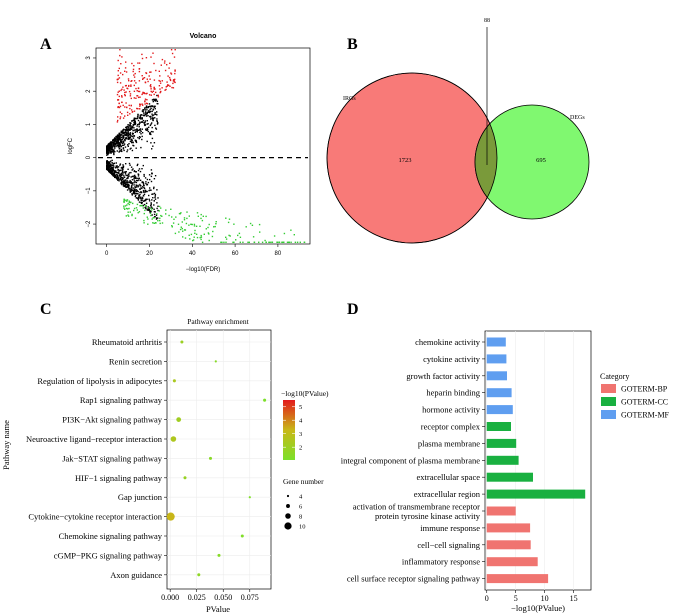 Image resolution: width=677 pixels, height=616 pixels. What do you see at coordinates (216, 458) in the screenshot?
I see `pathway-points` at bounding box center [216, 458].